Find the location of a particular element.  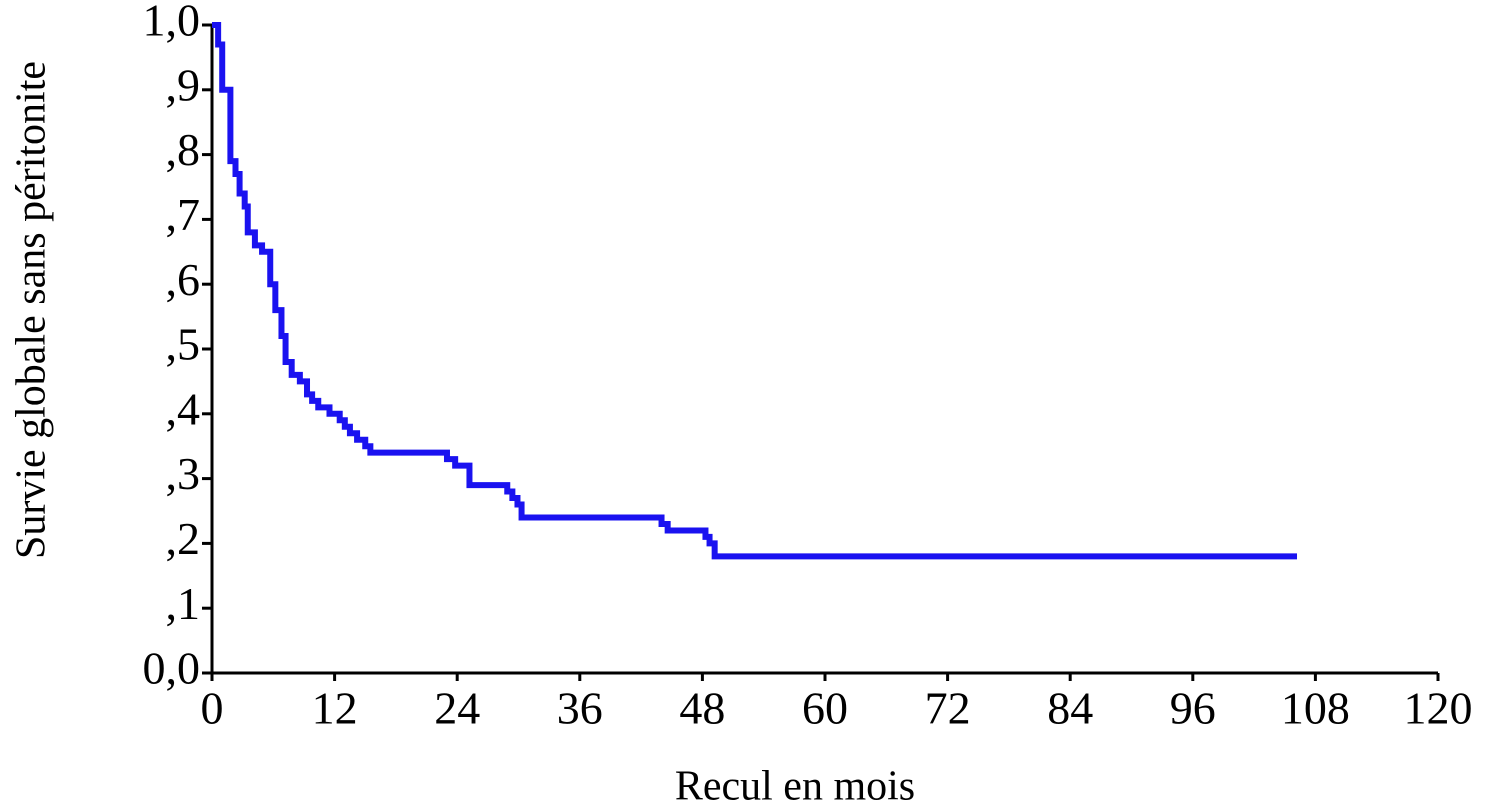

x-tick-label: 108 is located at coordinates (1315, 708).